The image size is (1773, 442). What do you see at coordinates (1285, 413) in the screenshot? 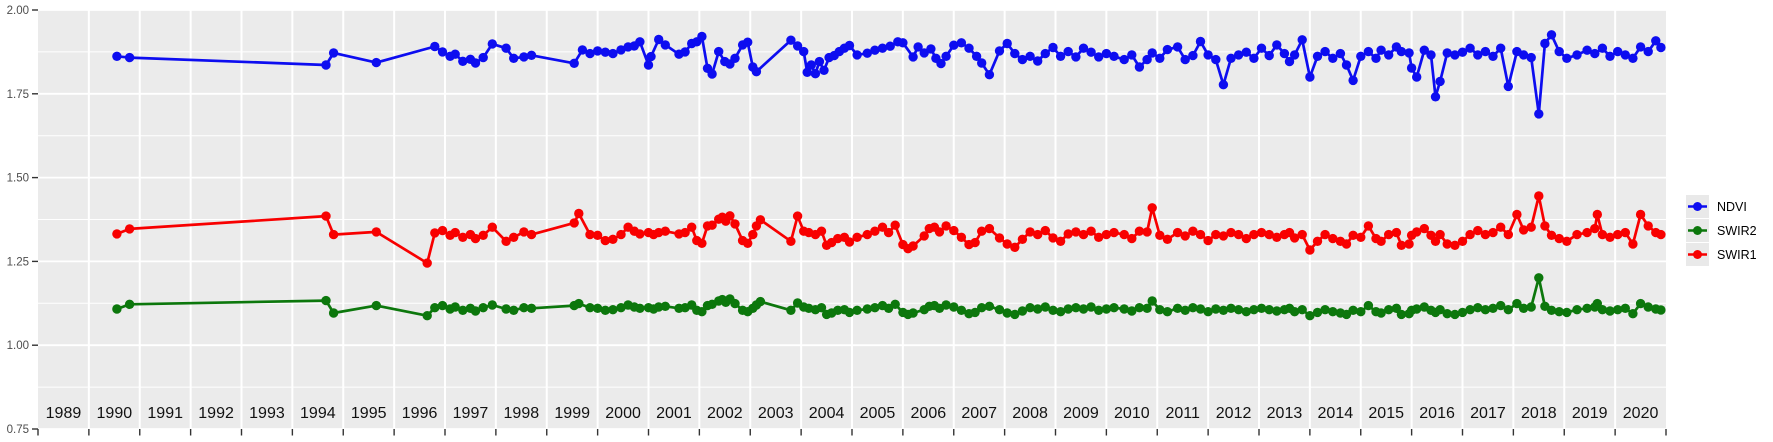
I see `svg-text: 2013` at bounding box center [1285, 413].